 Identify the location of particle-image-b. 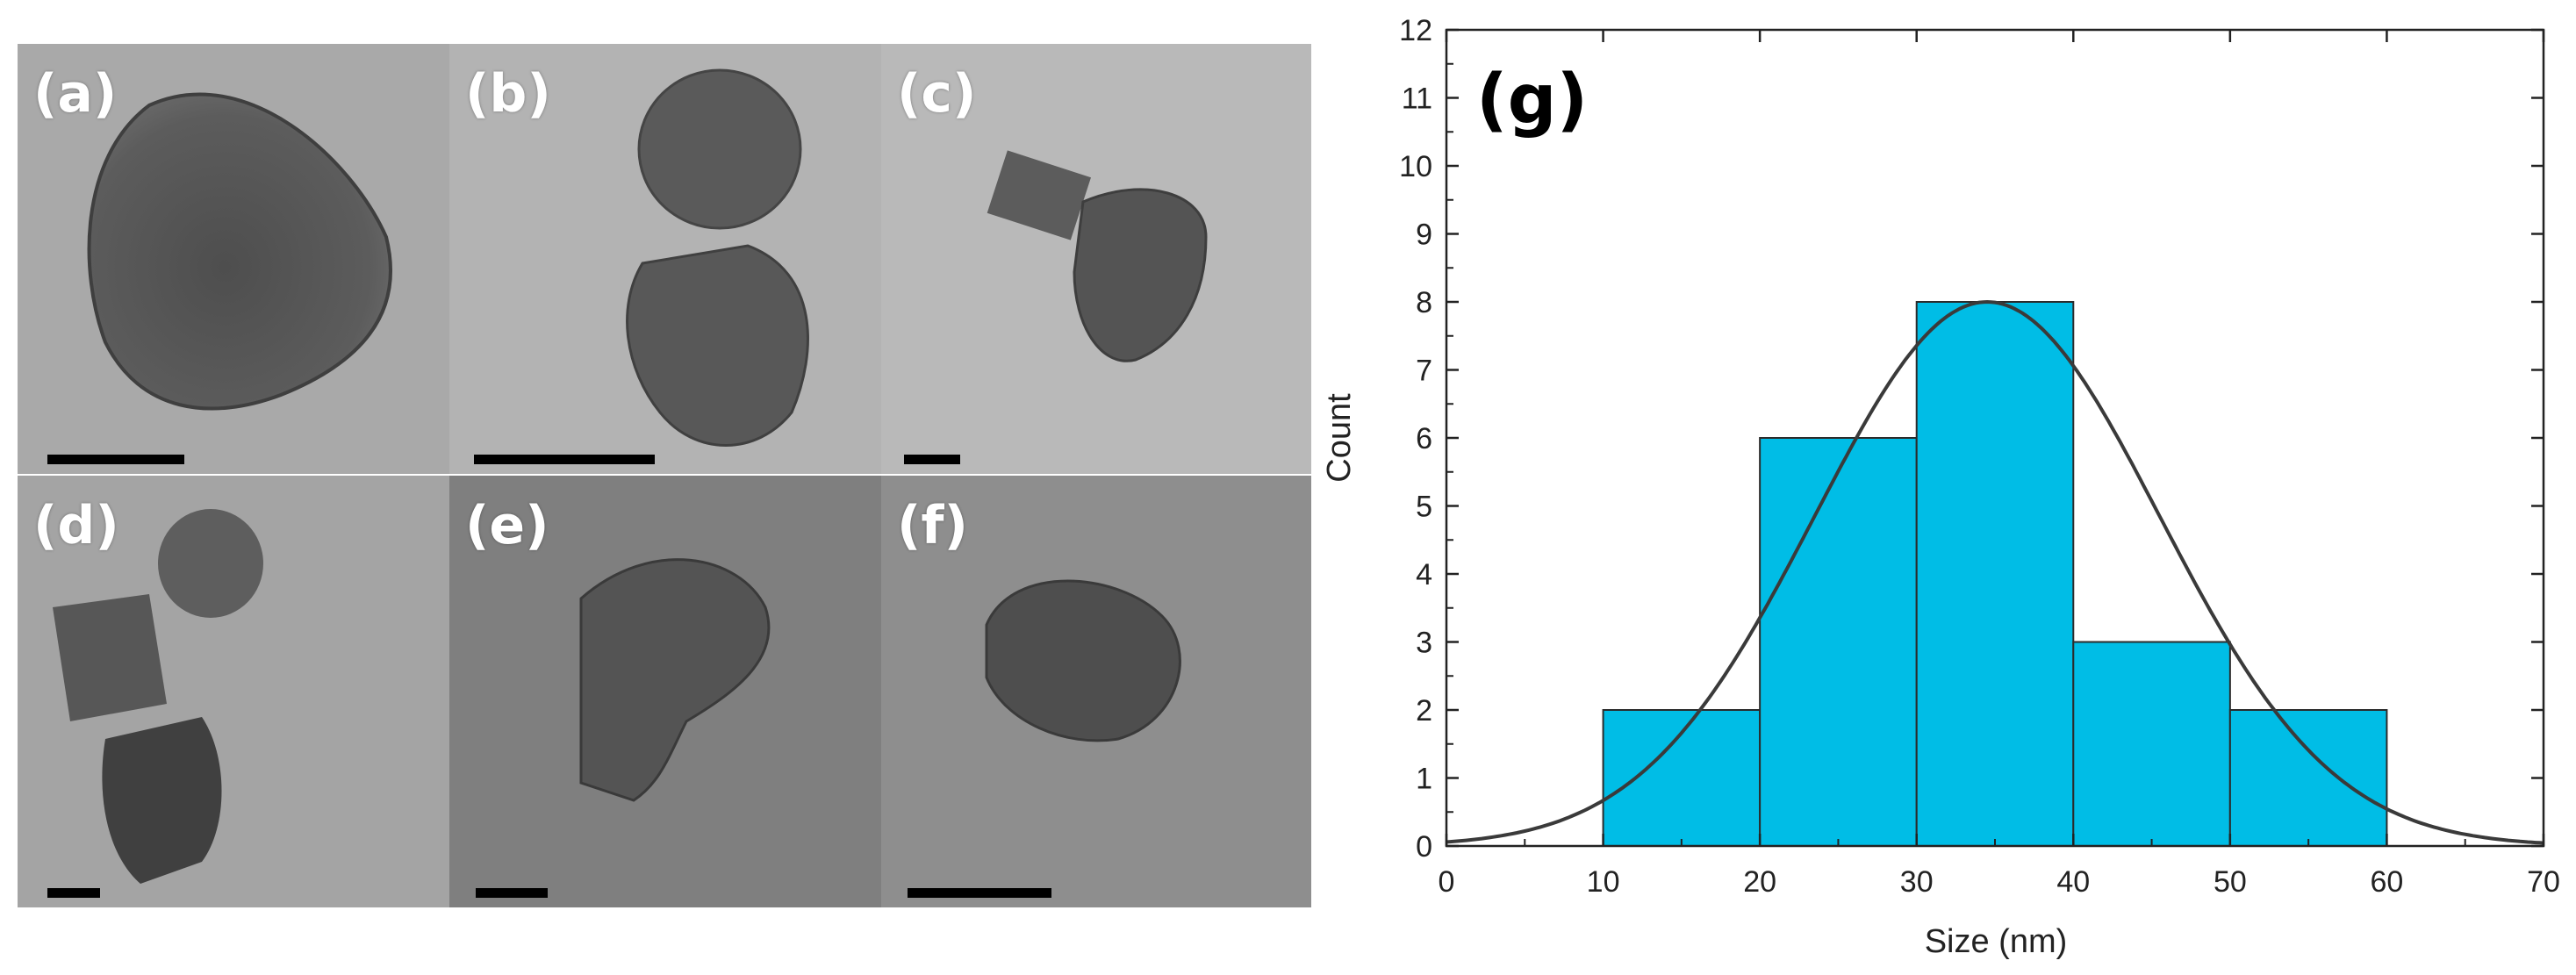
(718, 257).